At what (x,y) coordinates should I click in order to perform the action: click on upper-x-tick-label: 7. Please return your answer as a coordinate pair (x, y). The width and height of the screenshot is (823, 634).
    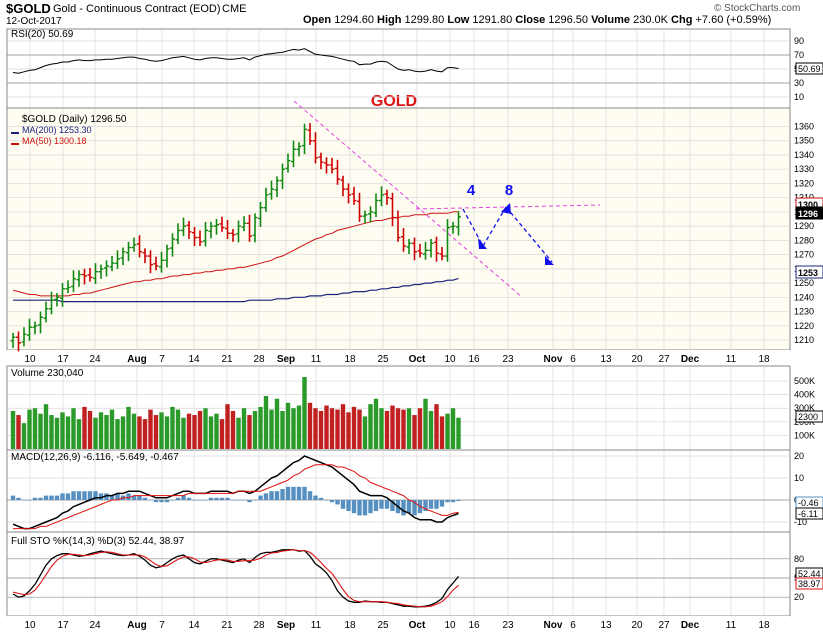
    Looking at the image, I should click on (162, 359).